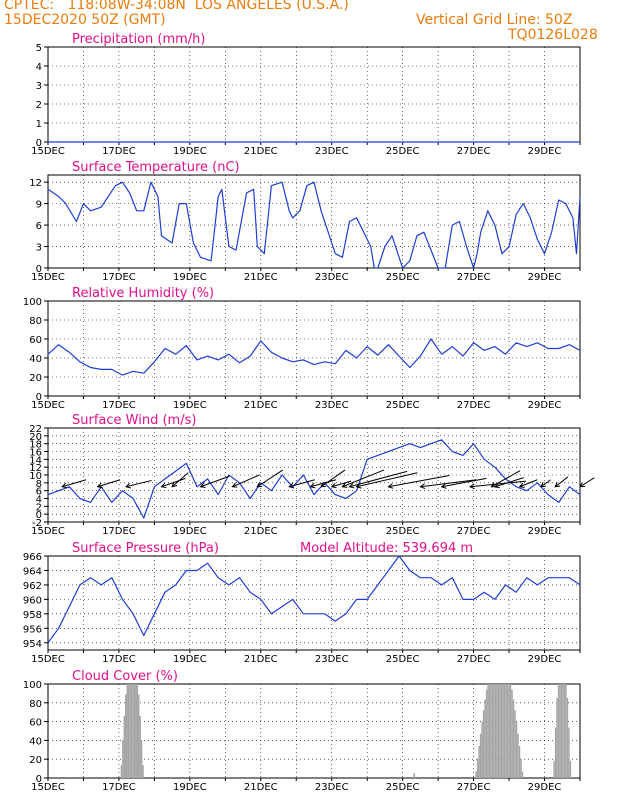 This screenshot has height=800, width=618. What do you see at coordinates (32, 600) in the screenshot?
I see `y-tick-label: 960` at bounding box center [32, 600].